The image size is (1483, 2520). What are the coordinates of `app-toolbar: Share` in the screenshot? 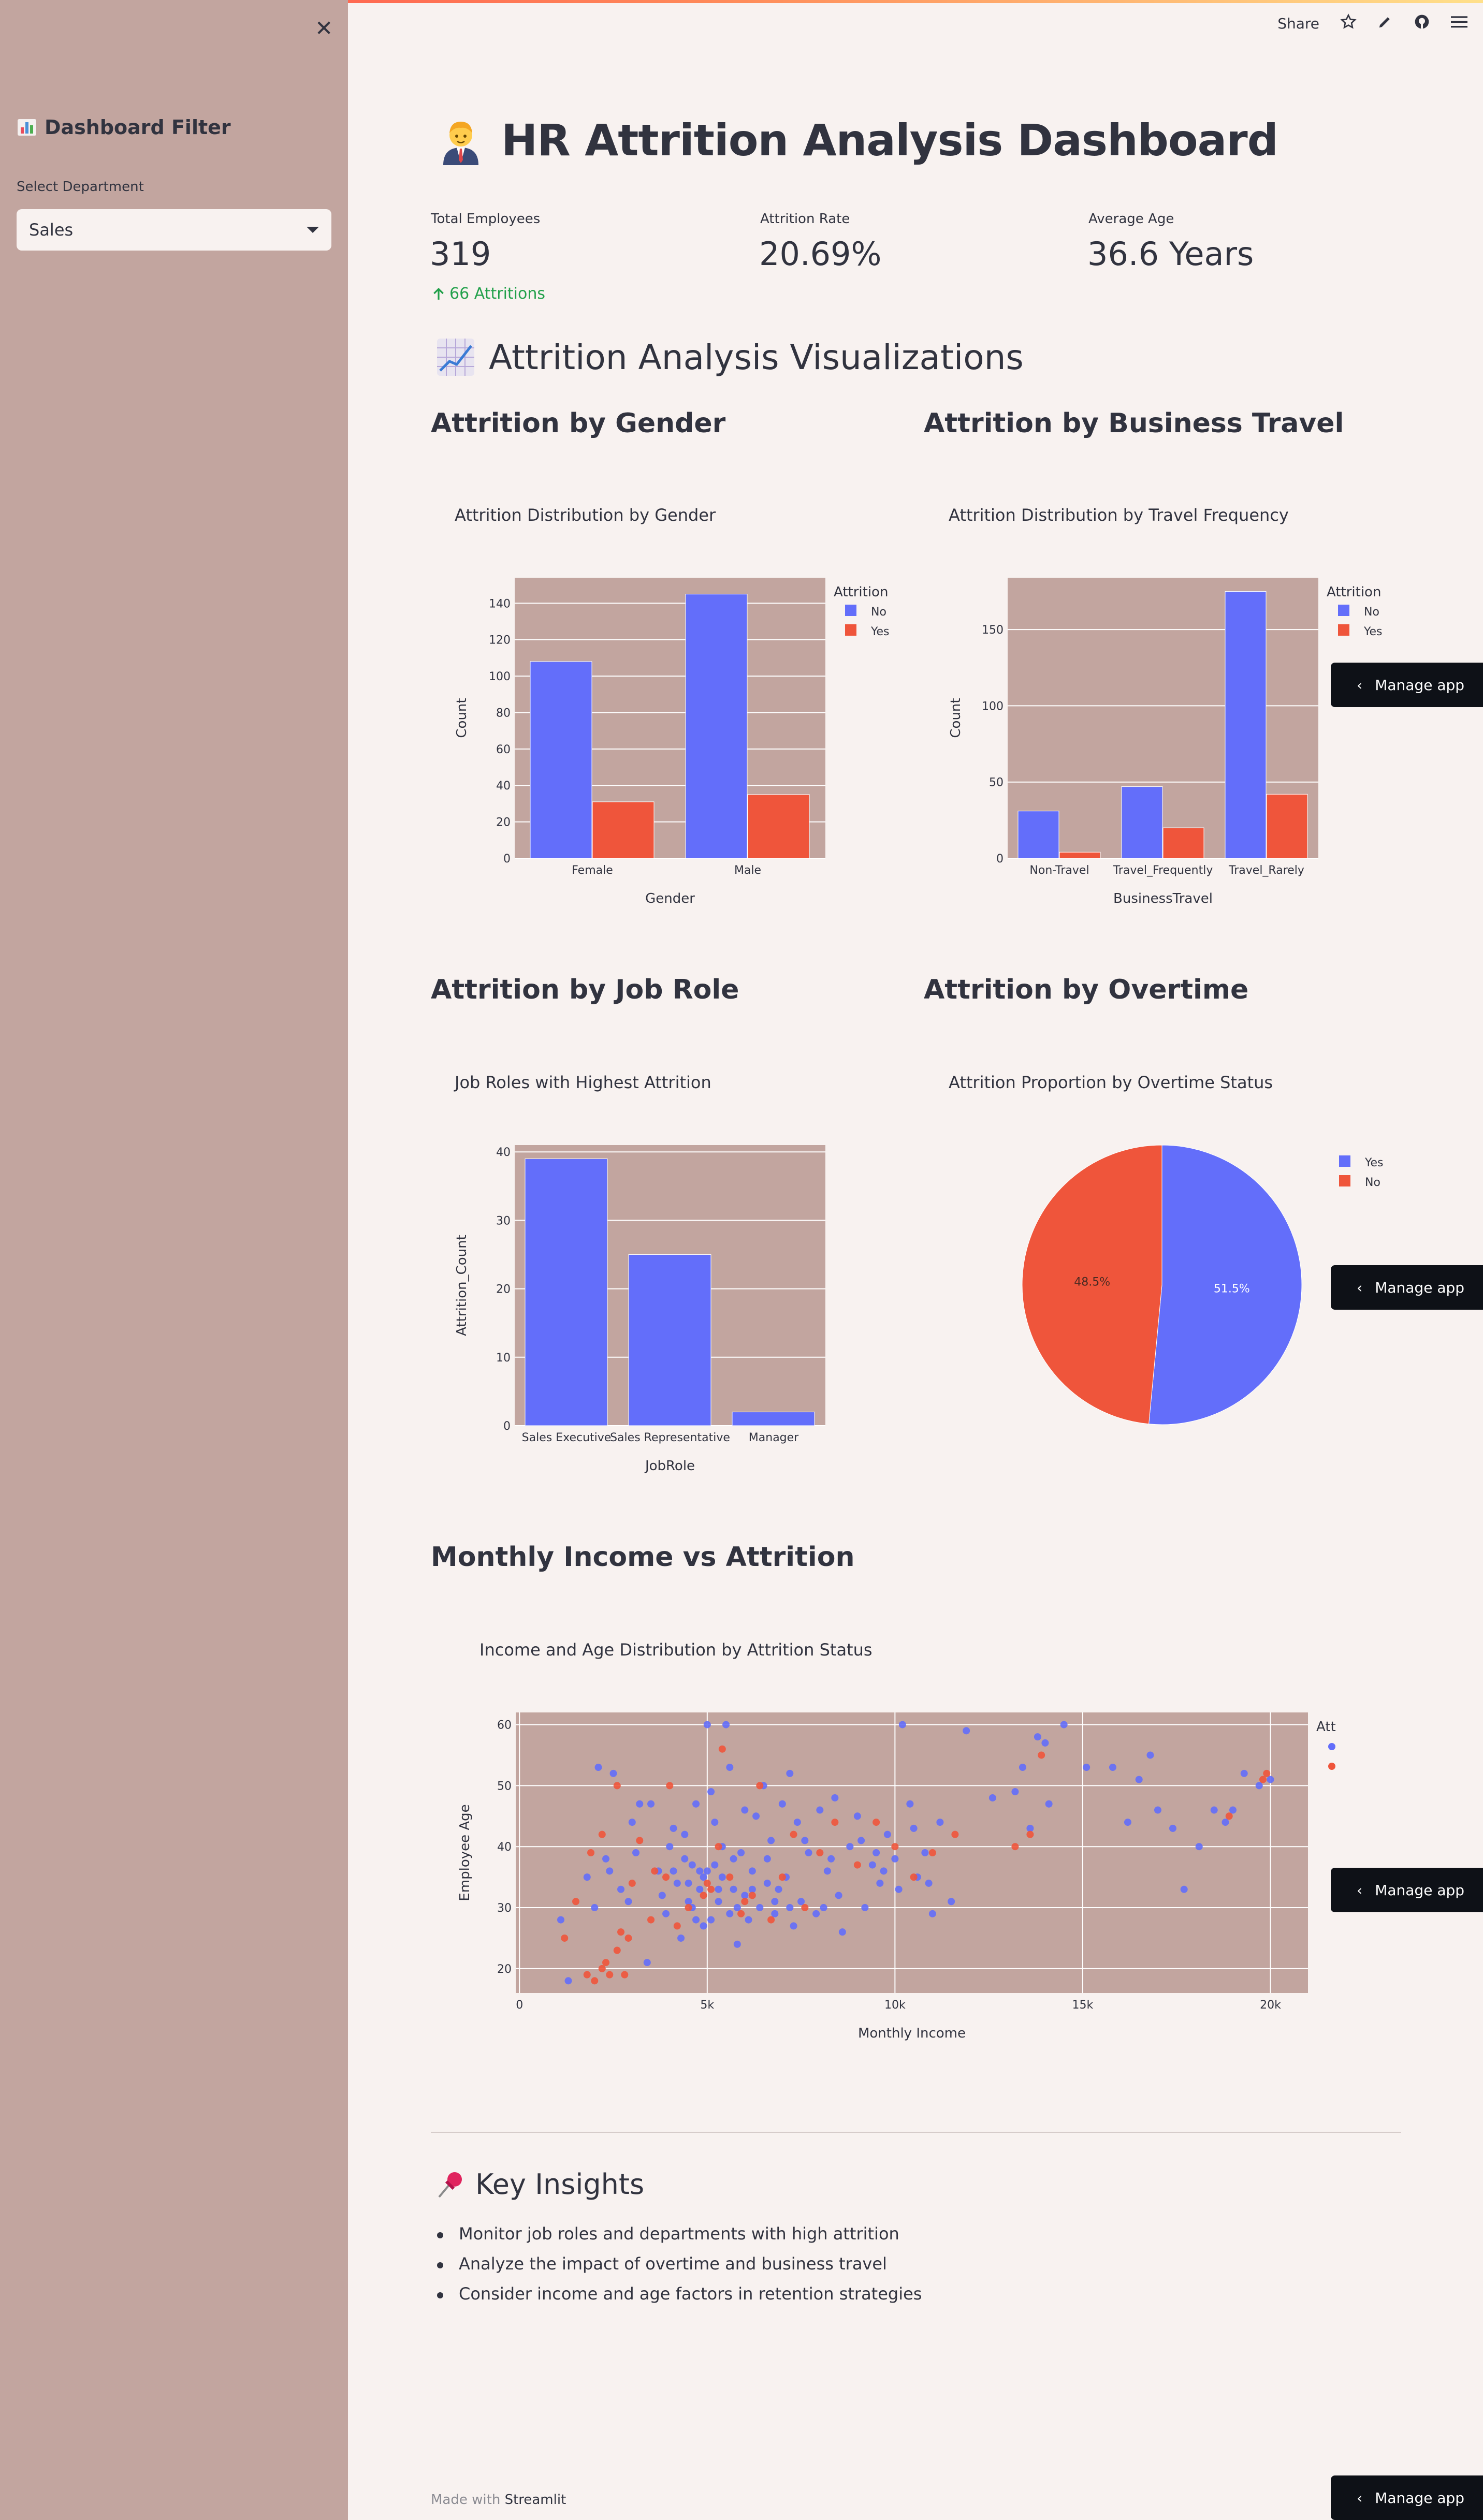 It's located at (1372, 23).